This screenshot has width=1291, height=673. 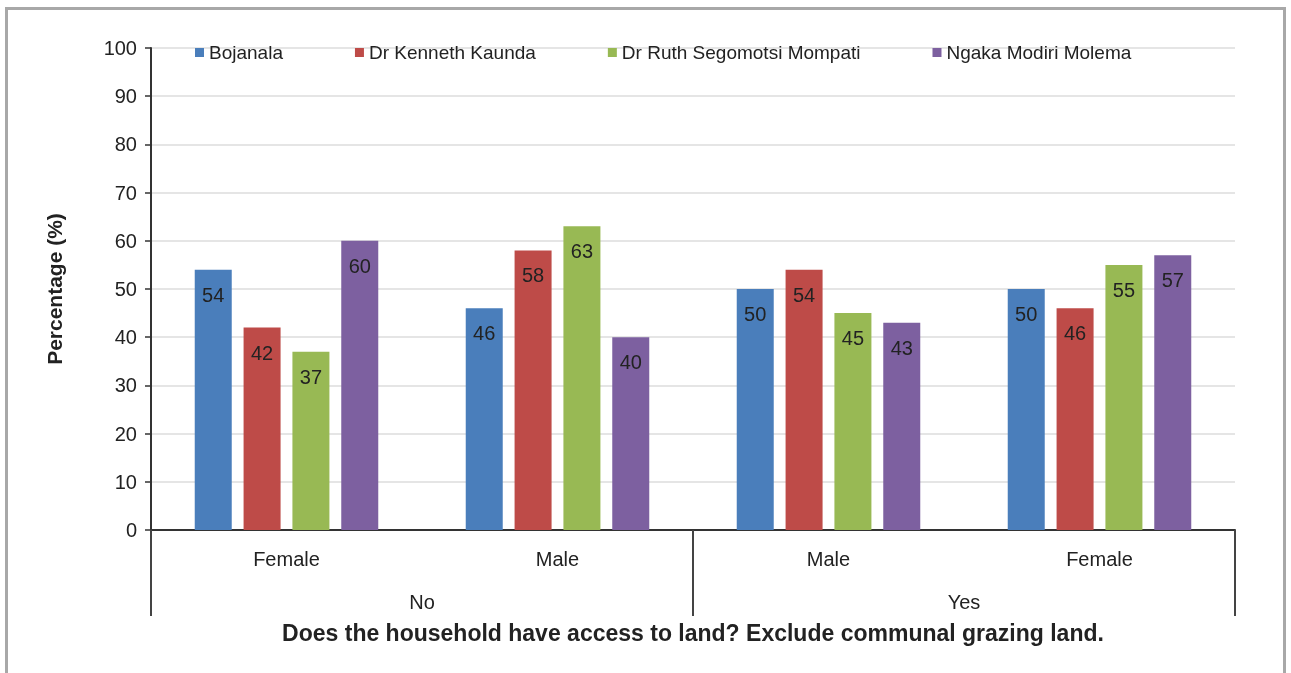 I want to click on text: Yes, so click(x=964, y=602).